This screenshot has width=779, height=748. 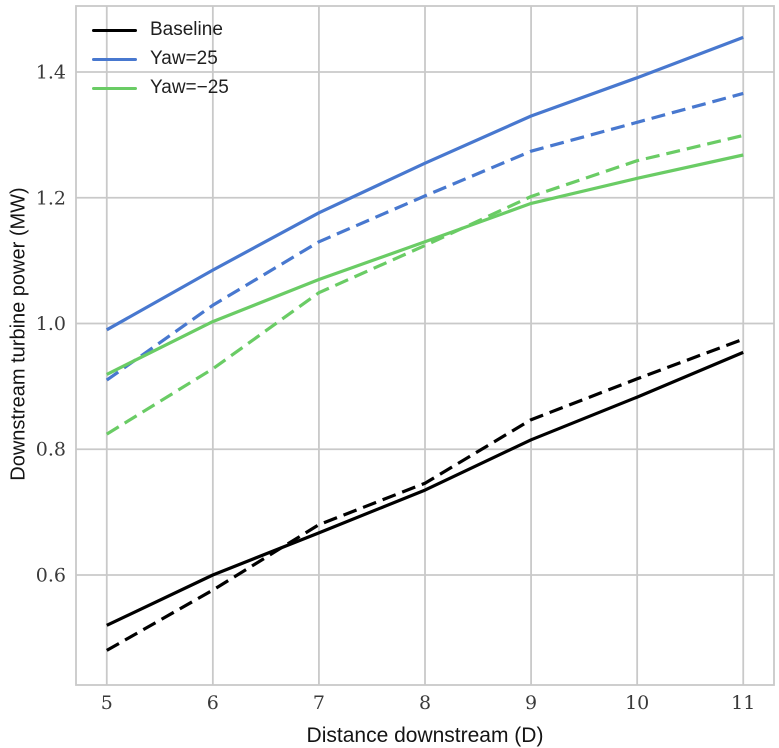 What do you see at coordinates (51, 450) in the screenshot?
I see `y-tick-label-1: 0.8` at bounding box center [51, 450].